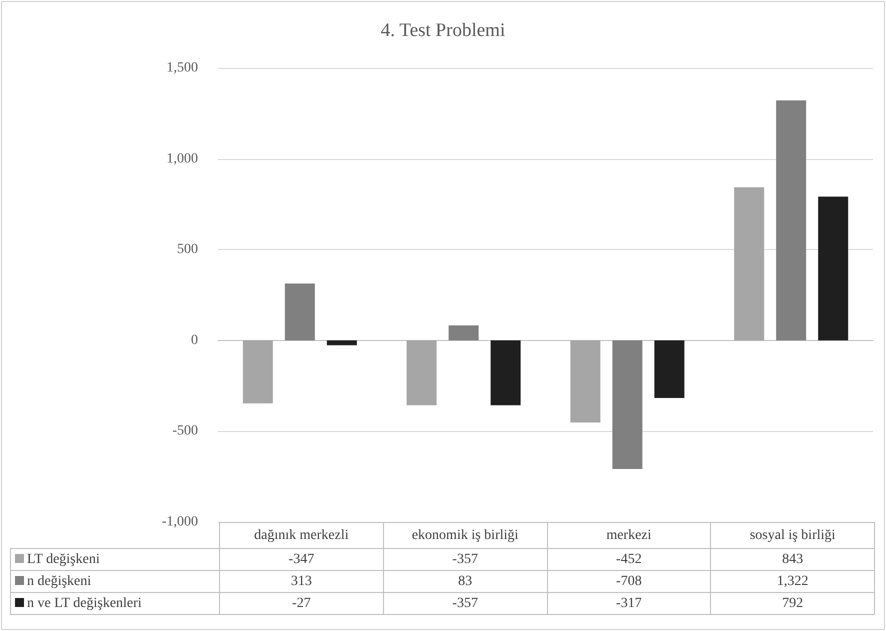 The width and height of the screenshot is (886, 631). What do you see at coordinates (443, 30) in the screenshot?
I see `chart-title: 4. Test Problemi` at bounding box center [443, 30].